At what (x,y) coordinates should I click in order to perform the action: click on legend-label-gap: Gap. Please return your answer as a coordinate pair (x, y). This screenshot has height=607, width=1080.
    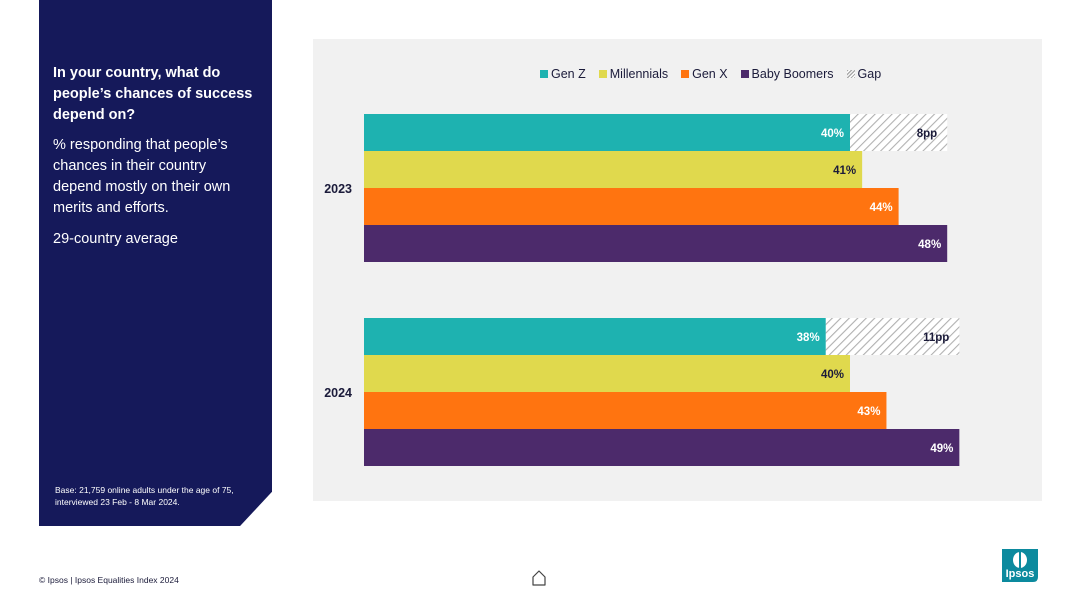
    Looking at the image, I should click on (869, 74).